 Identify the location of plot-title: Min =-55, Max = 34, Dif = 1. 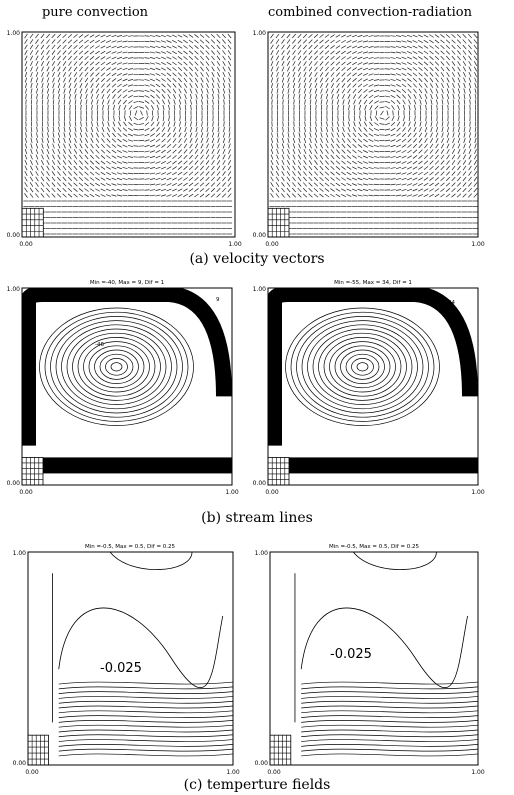
(373, 283).